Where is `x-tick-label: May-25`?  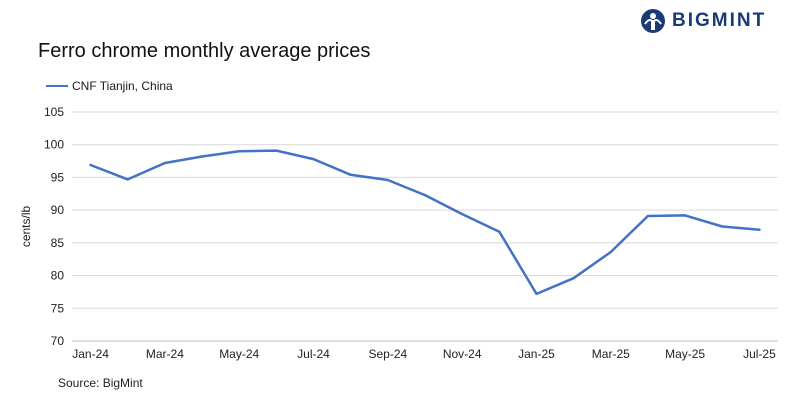 x-tick-label: May-25 is located at coordinates (685, 354).